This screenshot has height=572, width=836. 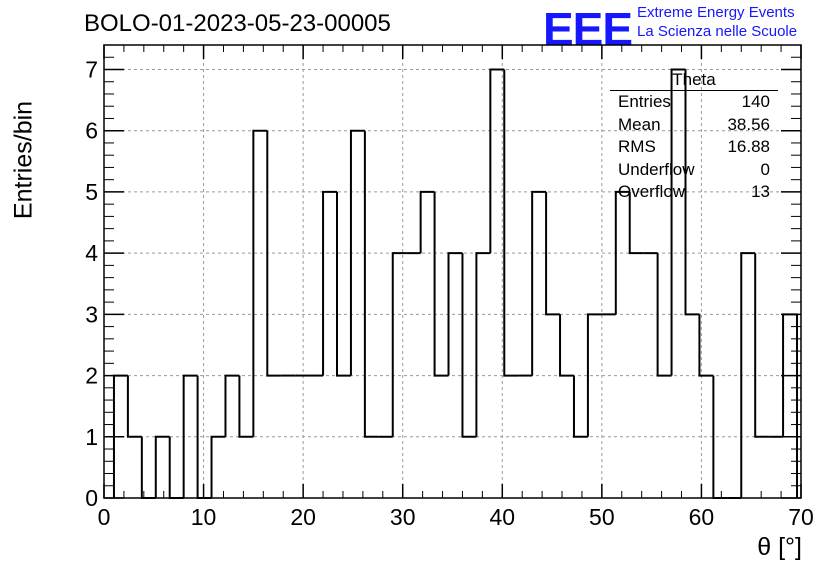 What do you see at coordinates (748, 146) in the screenshot?
I see `stats-value: 16.88` at bounding box center [748, 146].